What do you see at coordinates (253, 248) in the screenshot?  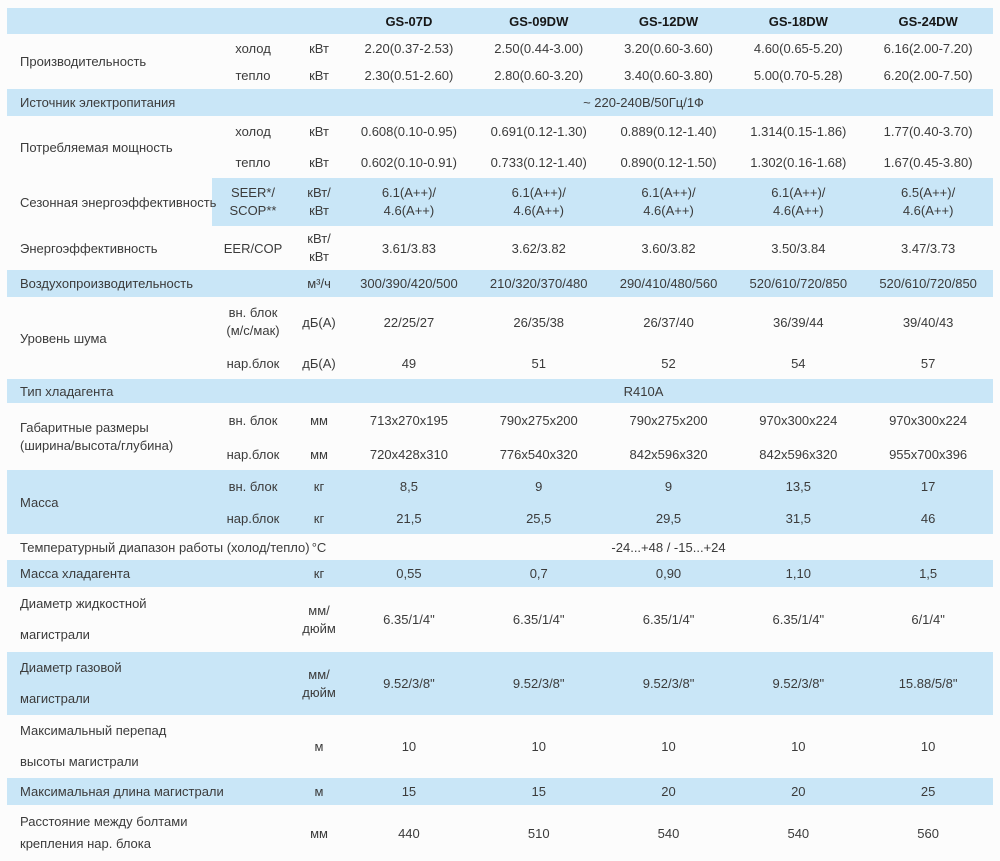 I see `sub-param-label: EER/COP` at bounding box center [253, 248].